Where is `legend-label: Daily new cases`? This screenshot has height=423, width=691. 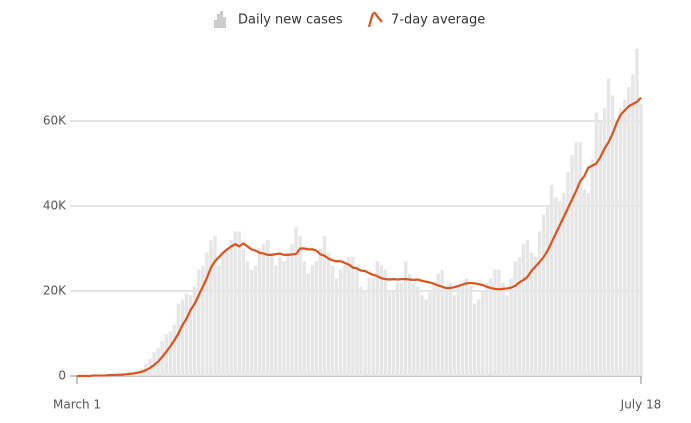 legend-label: Daily new cases is located at coordinates (290, 20).